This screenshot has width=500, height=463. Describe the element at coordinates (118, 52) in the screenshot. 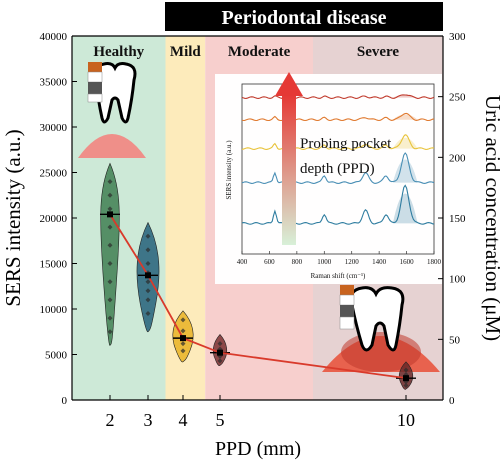

I see `stage-label-healthy: Healthy` at that location.